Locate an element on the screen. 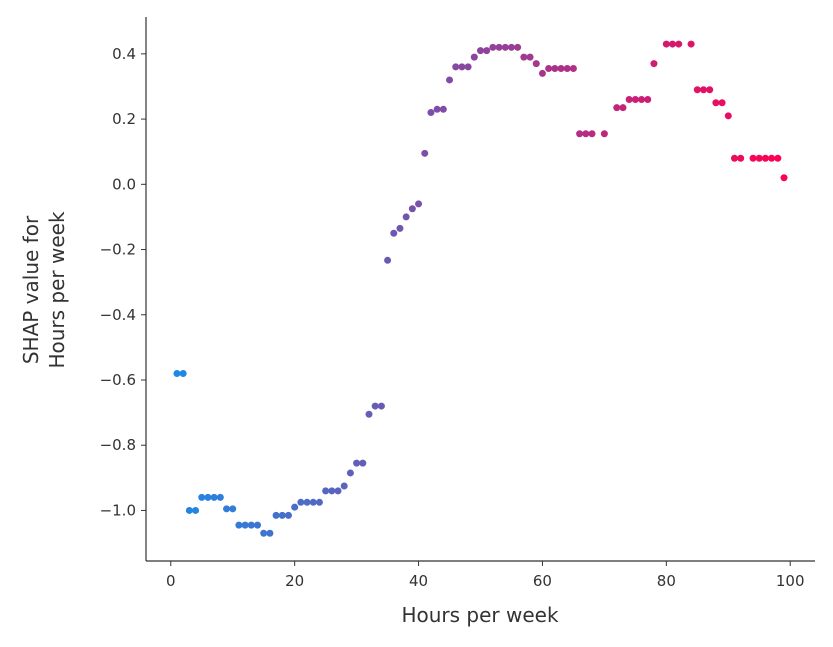 This screenshot has width=833, height=647. x-tick-label: 100 is located at coordinates (790, 581).